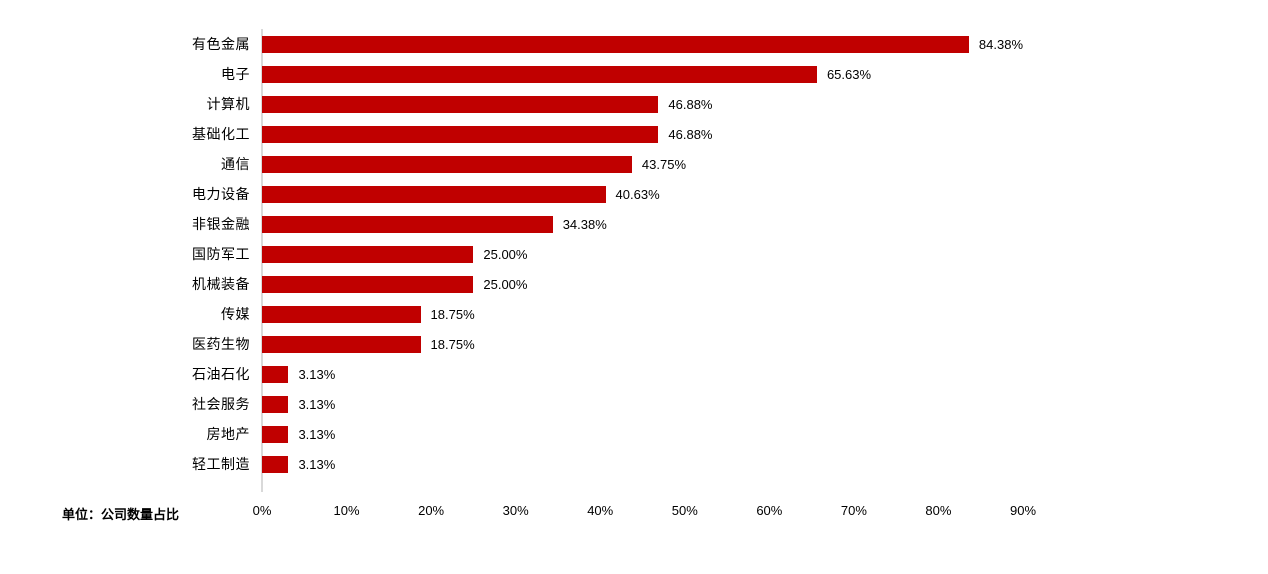 The height and width of the screenshot is (574, 1268). I want to click on category-label: 基础化工, so click(221, 134).